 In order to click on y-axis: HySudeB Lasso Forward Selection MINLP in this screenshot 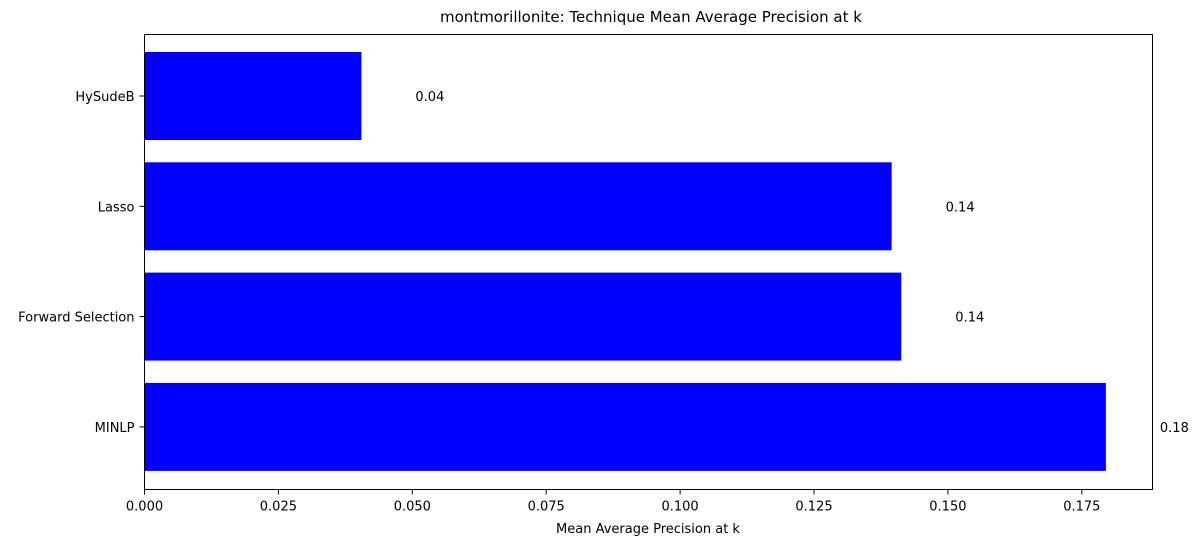, I will do `click(81, 263)`.